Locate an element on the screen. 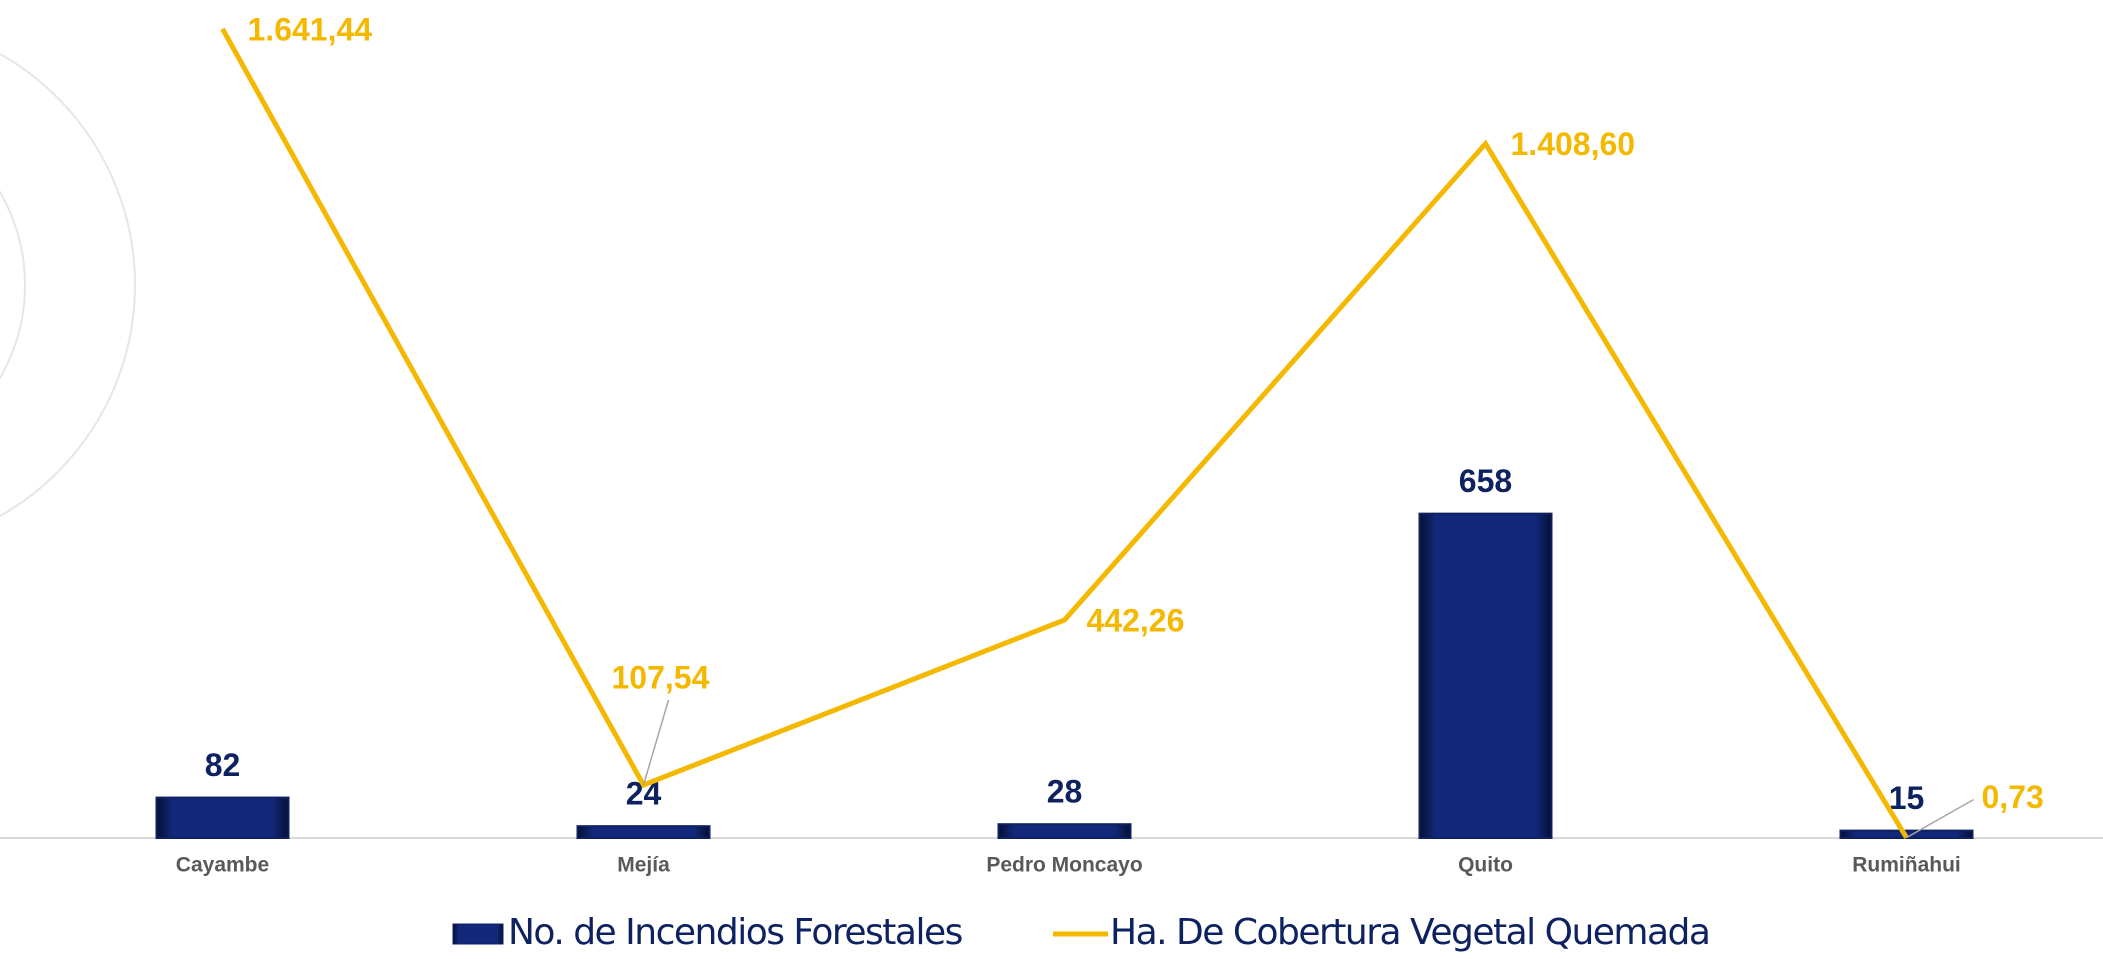 This screenshot has height=959, width=2103. legend-label: No. de Incendios Forestales is located at coordinates (735, 932).